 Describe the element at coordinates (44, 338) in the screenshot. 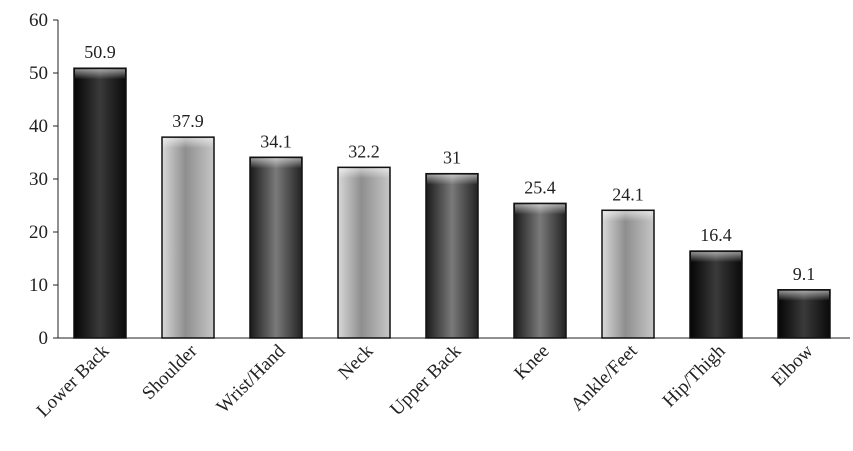

I see `y-tick-label: 0` at that location.